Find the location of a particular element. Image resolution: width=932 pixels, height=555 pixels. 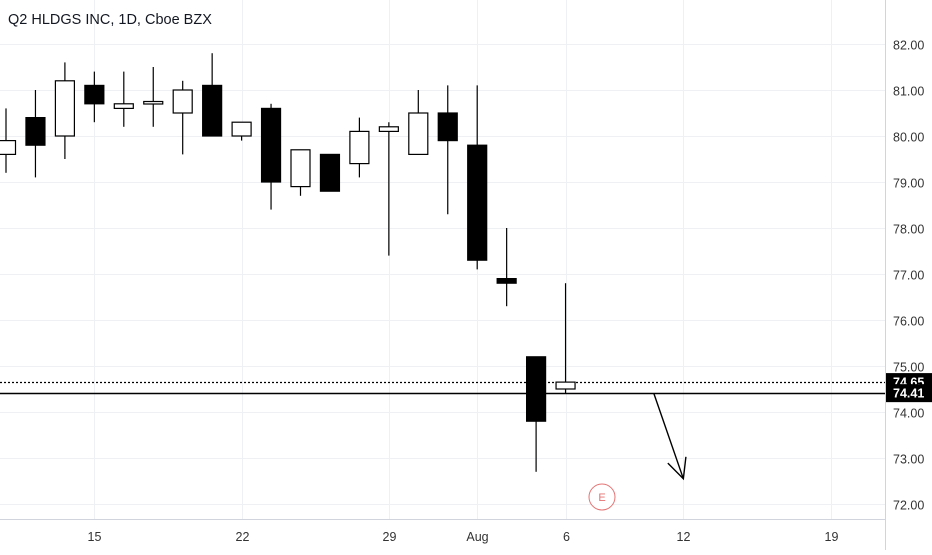

price-label-text: 74.41 is located at coordinates (908, 394).